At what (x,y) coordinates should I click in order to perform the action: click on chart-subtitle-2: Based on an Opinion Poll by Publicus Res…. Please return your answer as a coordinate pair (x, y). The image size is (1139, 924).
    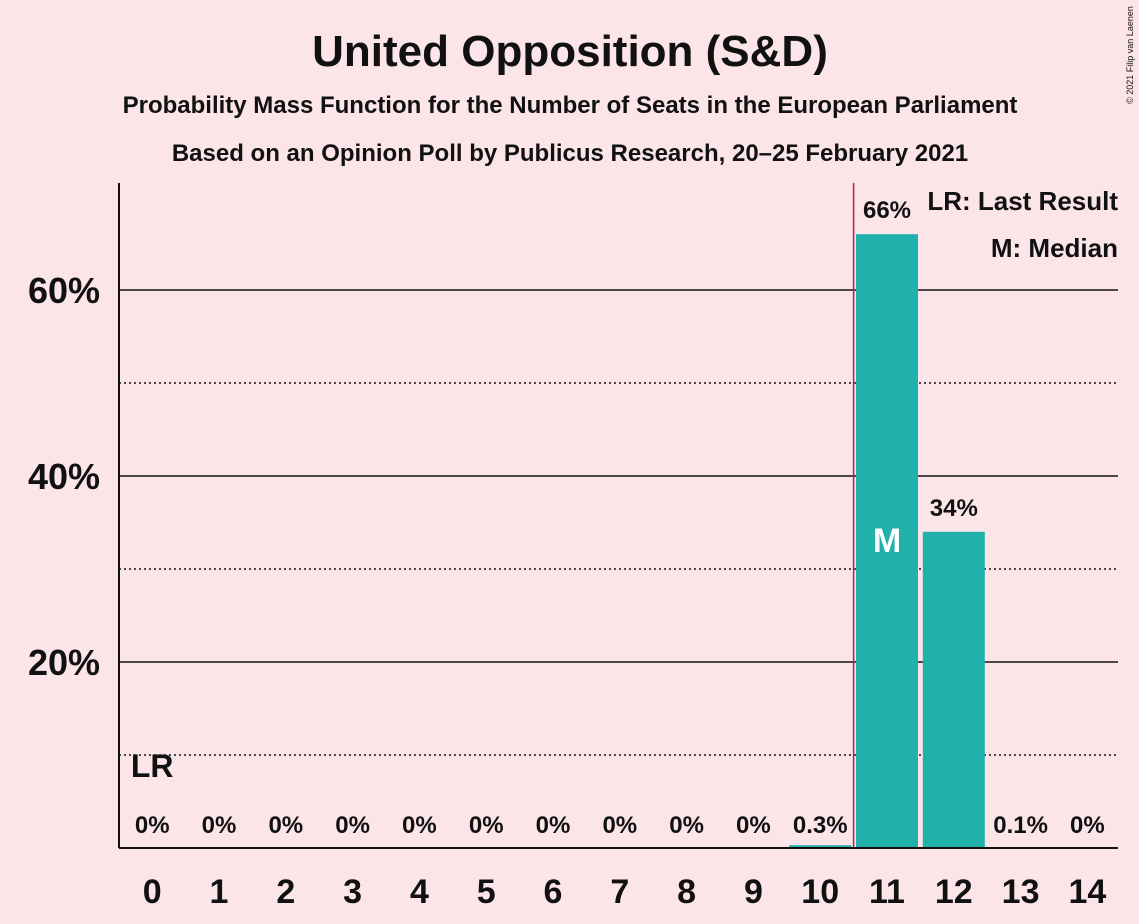
    Looking at the image, I should click on (570, 153).